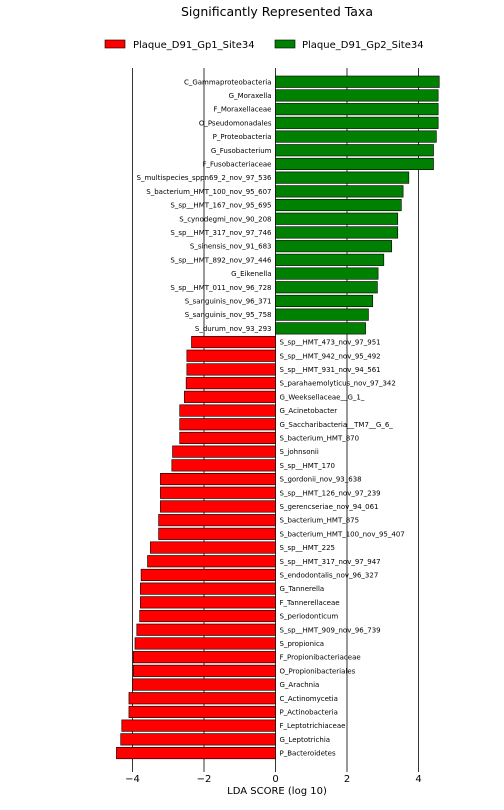 The width and height of the screenshot is (504, 810). What do you see at coordinates (305, 740) in the screenshot?
I see `bar-label: G_Leptotrichia` at bounding box center [305, 740].